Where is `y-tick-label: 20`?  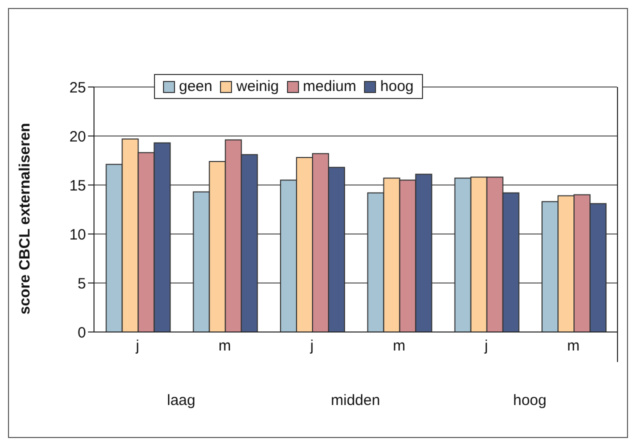
y-tick-label: 20 is located at coordinates (77, 137).